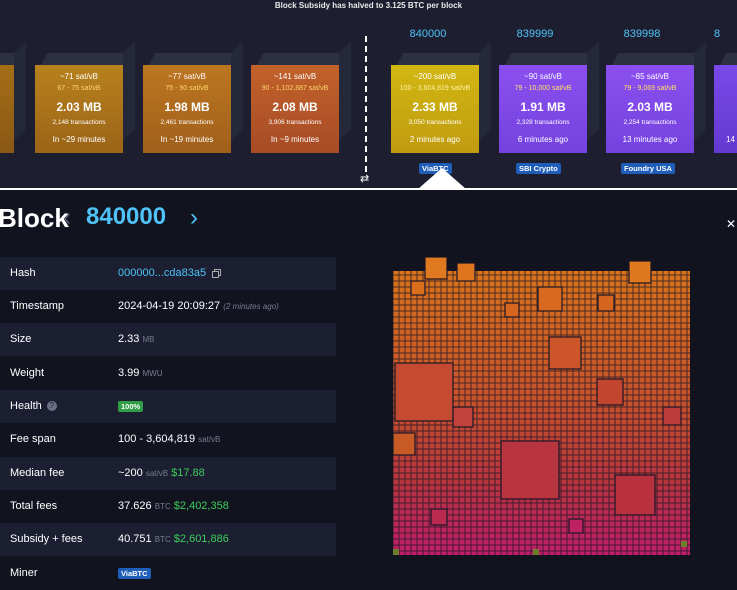 The width and height of the screenshot is (737, 590). Describe the element at coordinates (543, 139) in the screenshot. I see `block-time-ago: 6 minutes ago` at that location.